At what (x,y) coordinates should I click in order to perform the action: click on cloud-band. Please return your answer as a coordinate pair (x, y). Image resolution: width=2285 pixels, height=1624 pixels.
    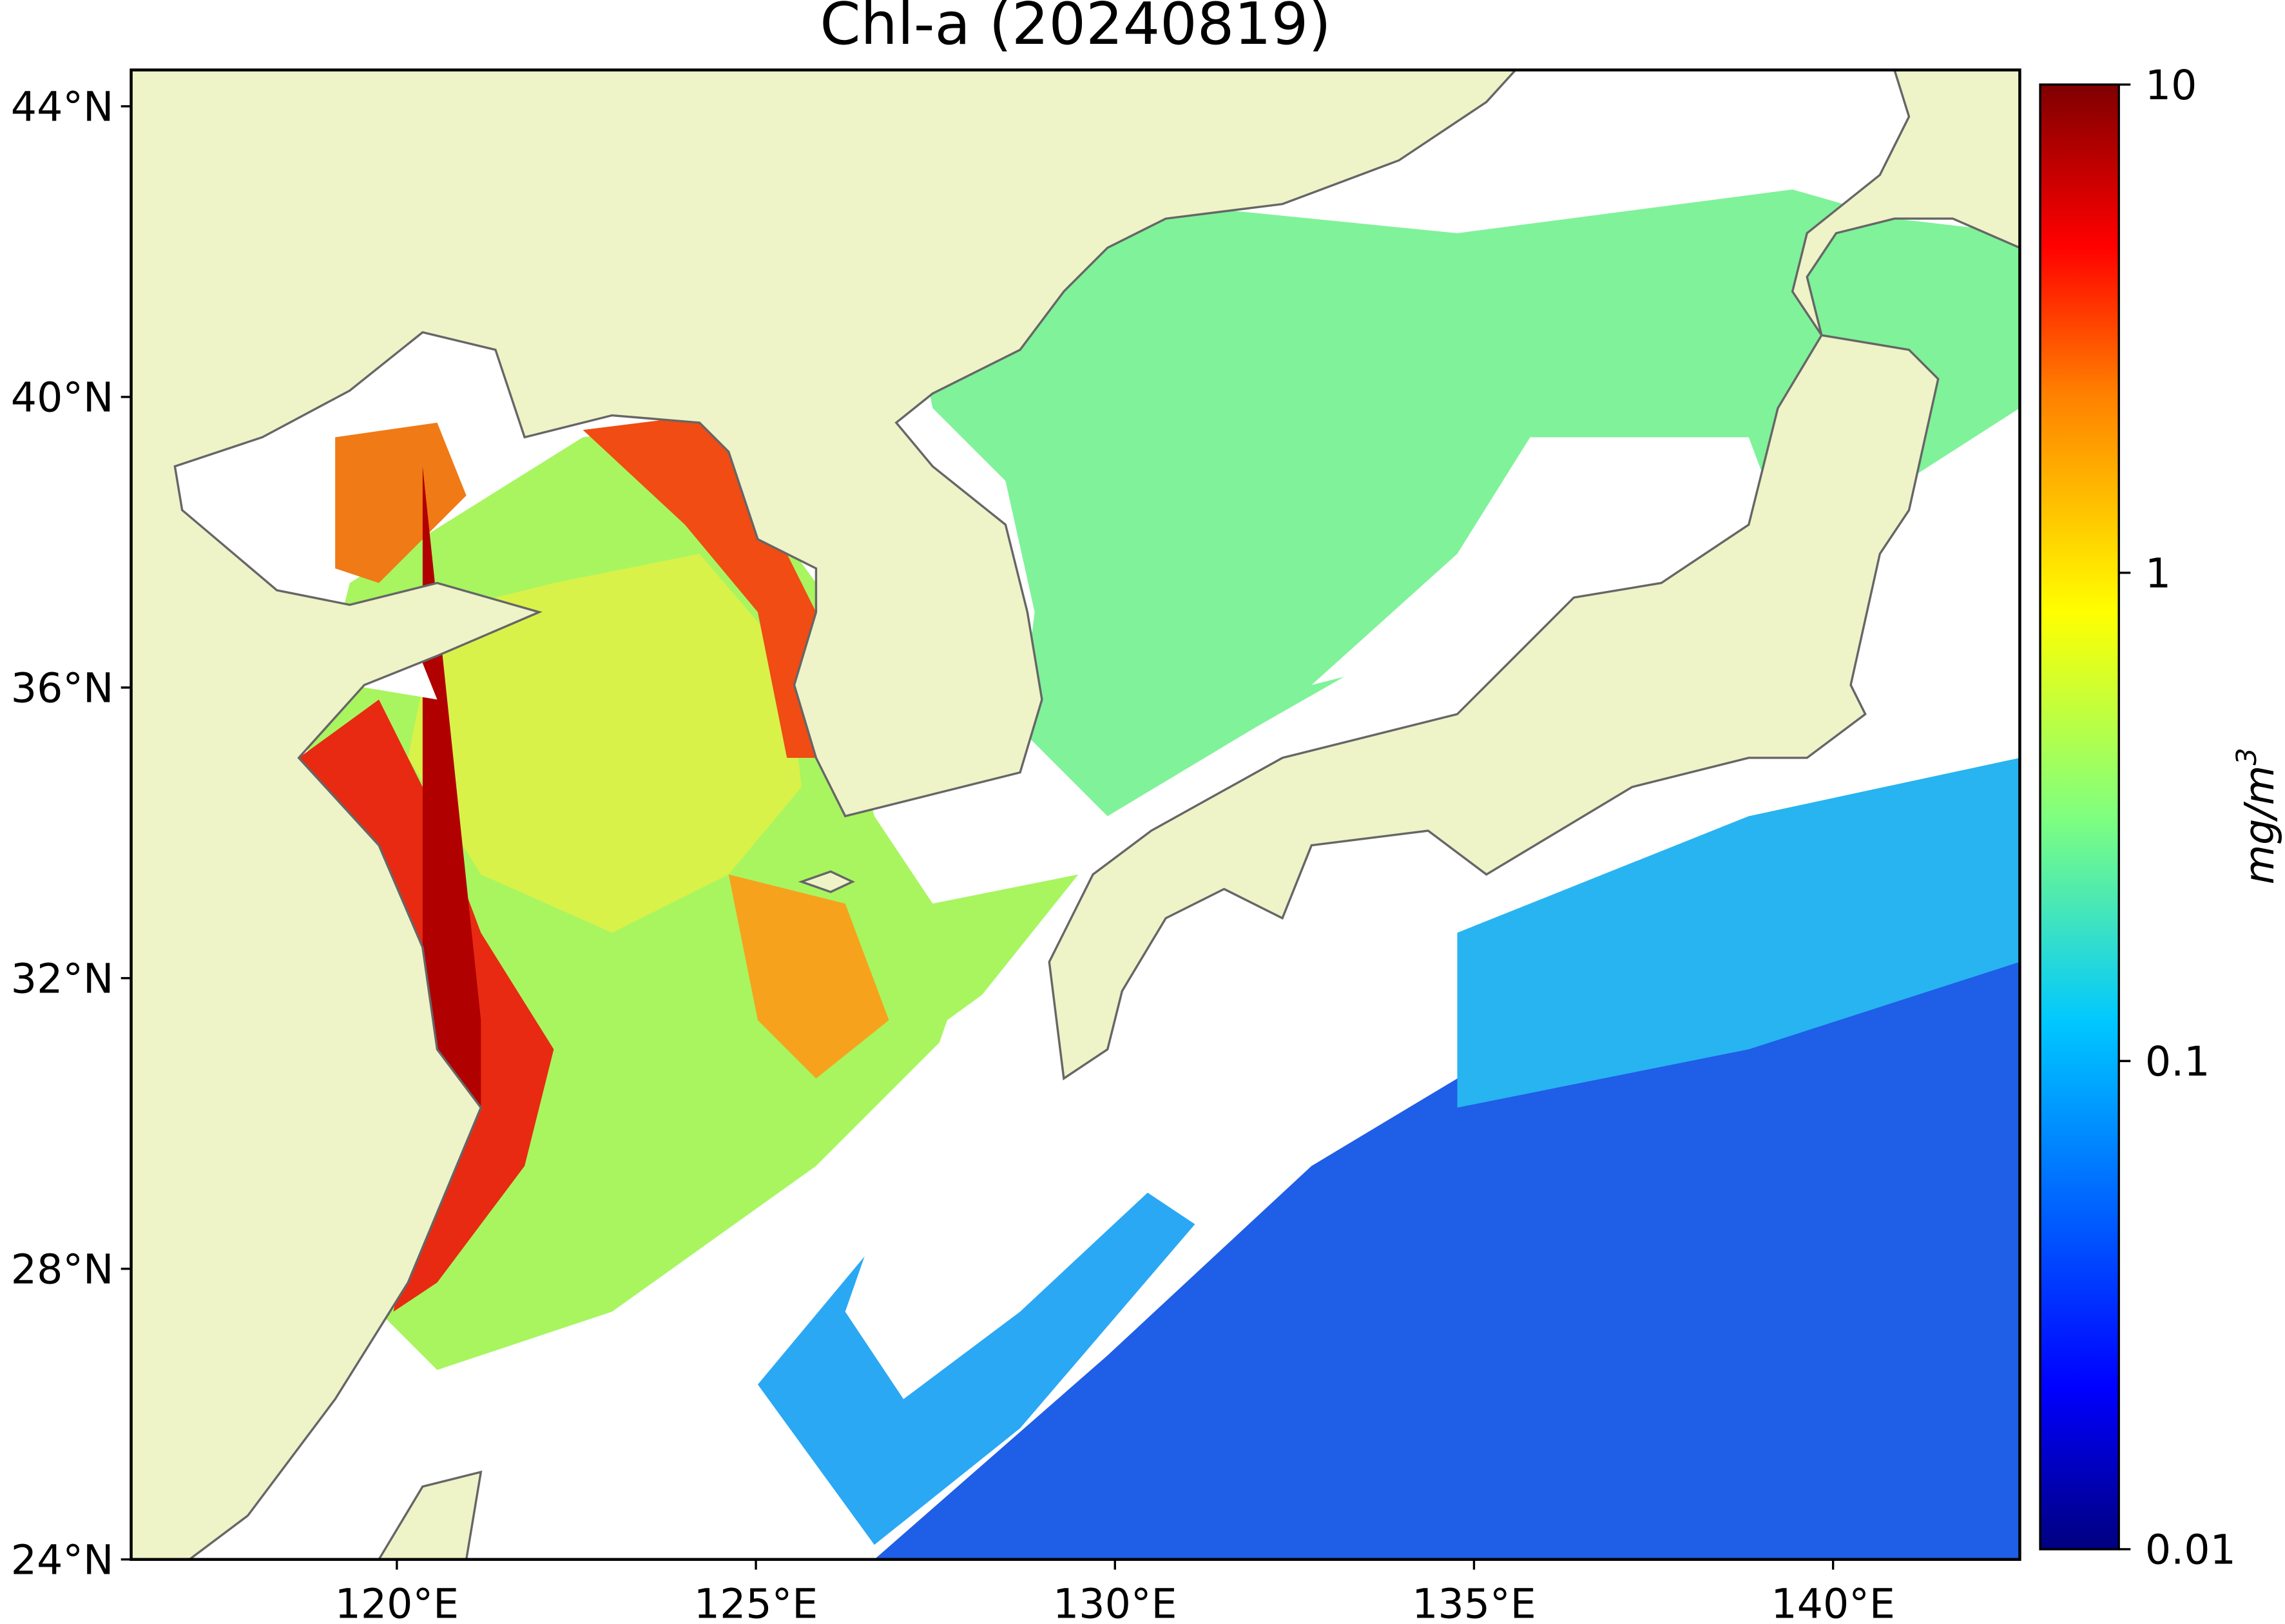
    Looking at the image, I should click on (1224, 1094).